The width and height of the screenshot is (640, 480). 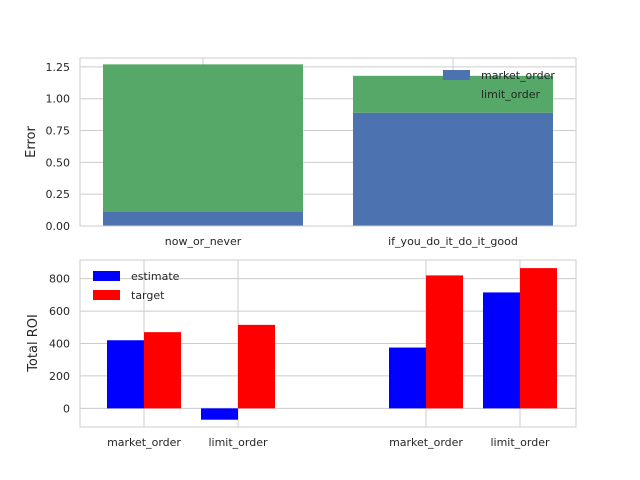 I want to click on top-y-axis-label: Error, so click(x=31, y=142).